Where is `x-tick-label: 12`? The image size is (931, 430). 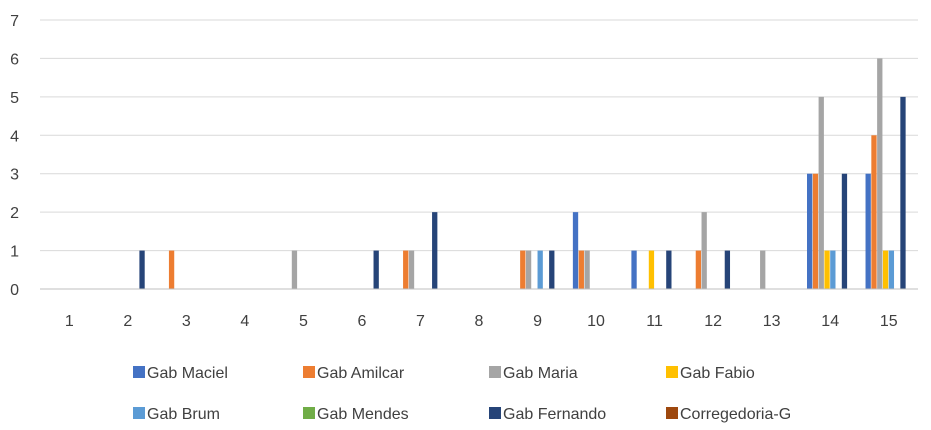
x-tick-label: 12 is located at coordinates (713, 321).